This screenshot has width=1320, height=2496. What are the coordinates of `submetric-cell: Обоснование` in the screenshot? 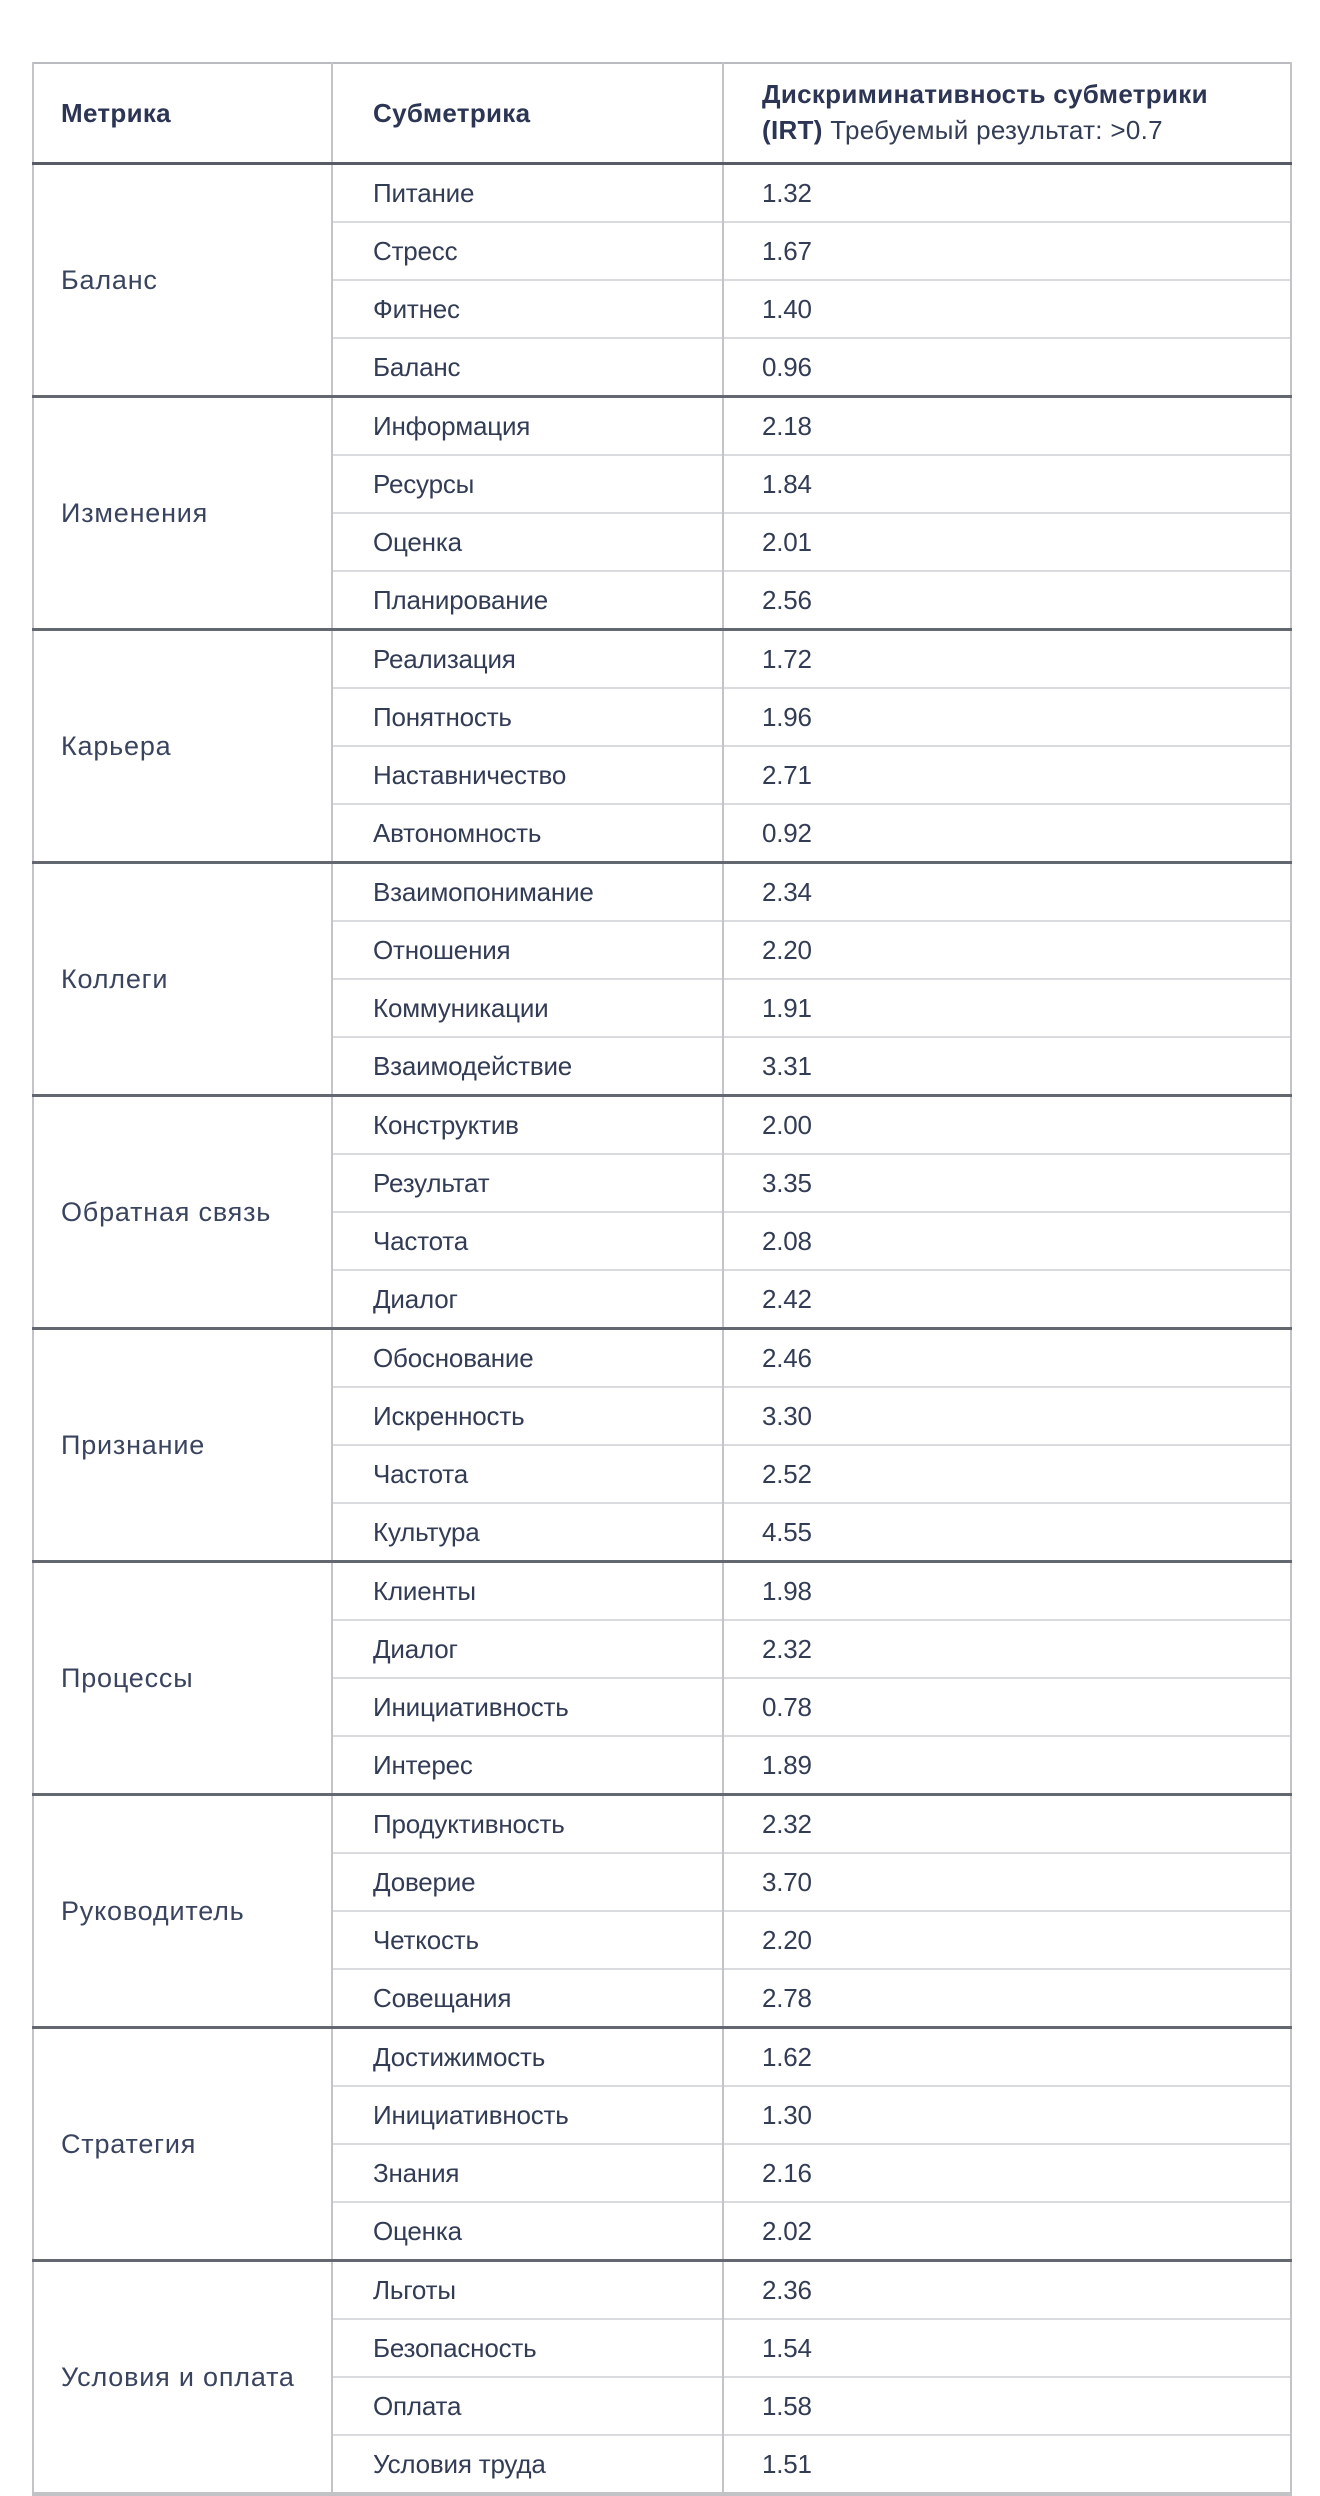 It's located at (527, 1357).